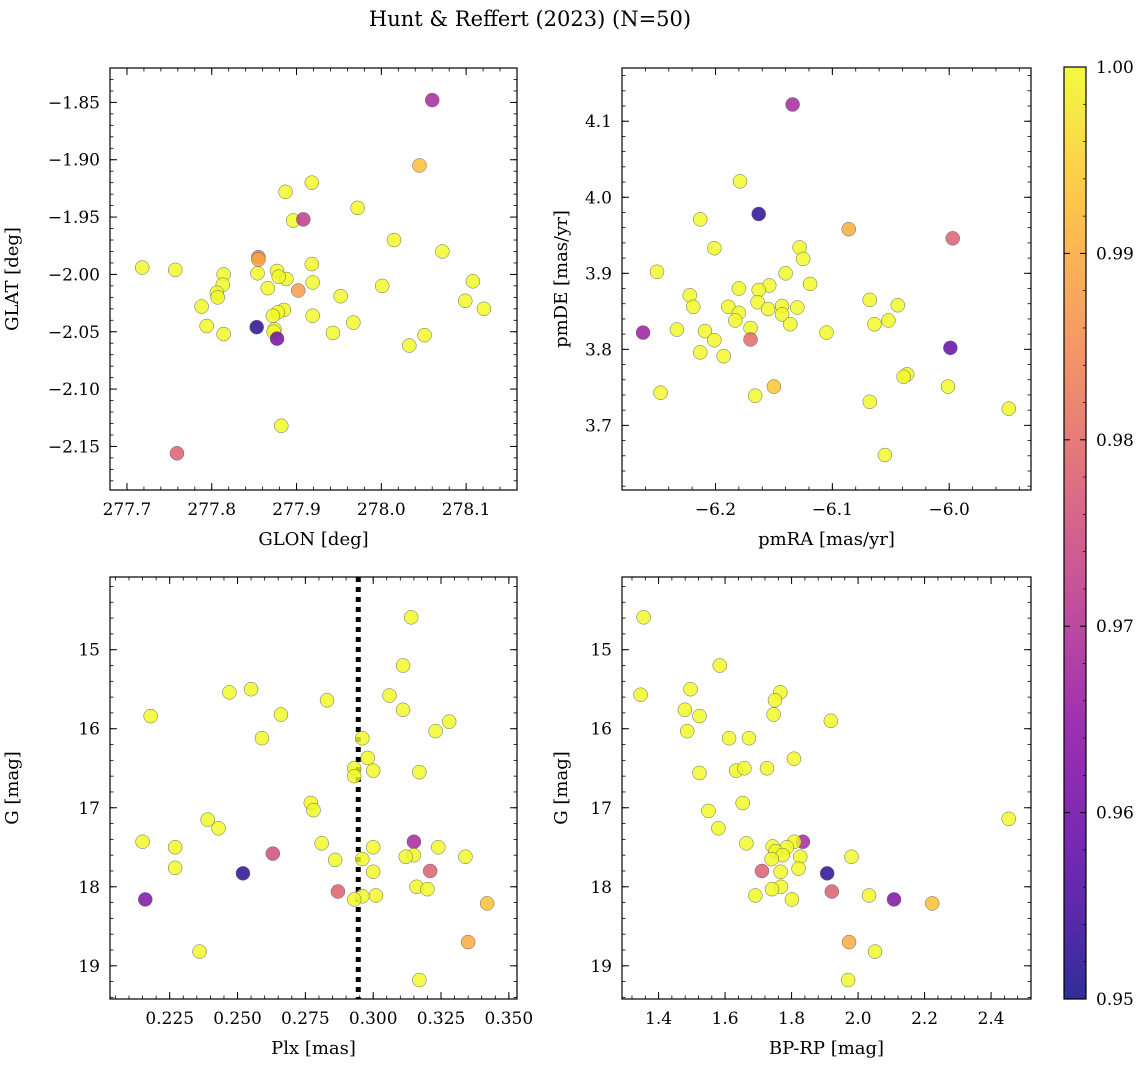 The width and height of the screenshot is (1148, 1067). What do you see at coordinates (381, 510) in the screenshot?
I see `x-tick-label: 278.0` at bounding box center [381, 510].